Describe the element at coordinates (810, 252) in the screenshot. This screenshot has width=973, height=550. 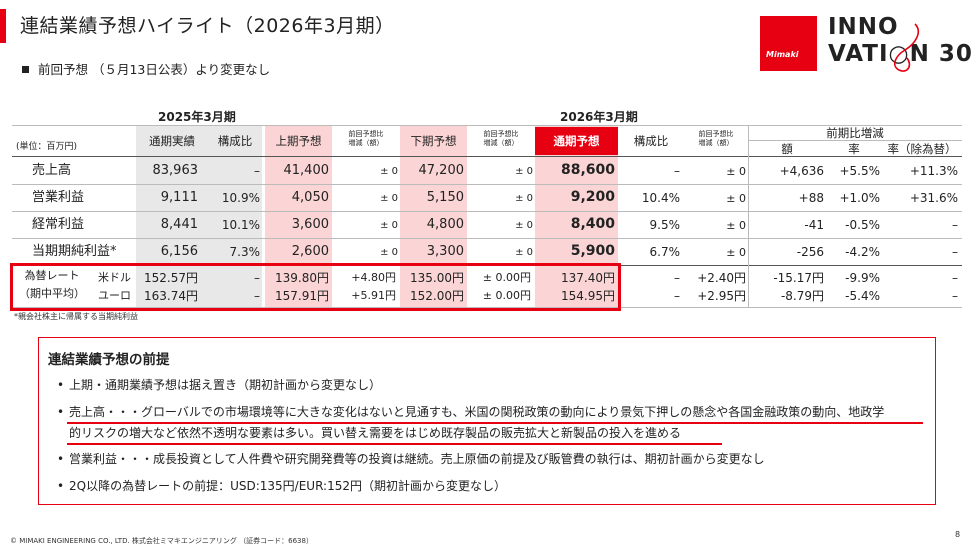
I see `cell-yoy-amount: -256` at that location.